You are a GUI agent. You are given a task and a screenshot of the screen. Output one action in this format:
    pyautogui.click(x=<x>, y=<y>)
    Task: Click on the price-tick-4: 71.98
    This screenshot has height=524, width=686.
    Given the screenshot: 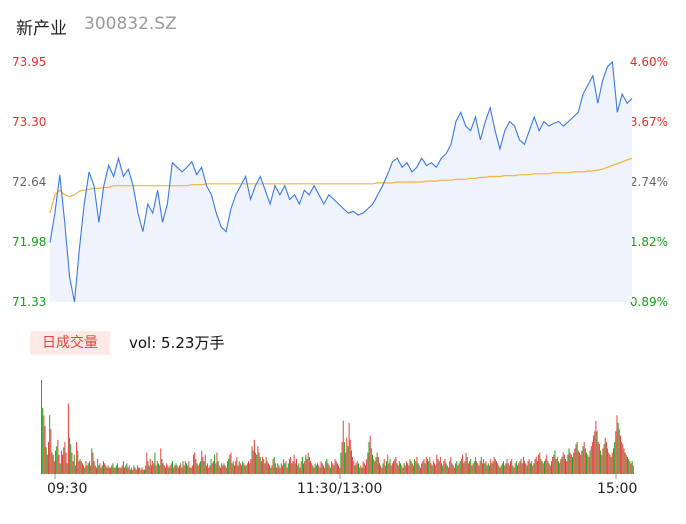 What is the action you would take?
    pyautogui.click(x=29, y=242)
    